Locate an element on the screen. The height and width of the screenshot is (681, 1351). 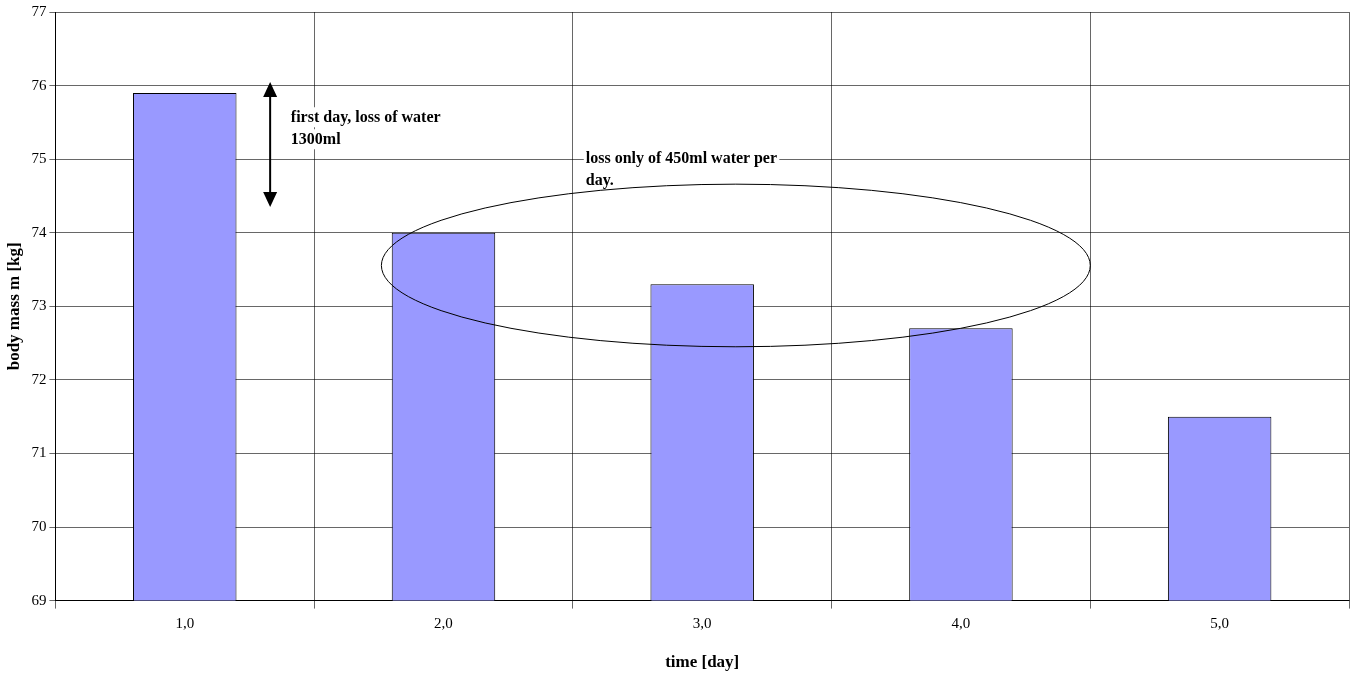
x-axis-title: time [day] is located at coordinates (702, 662).